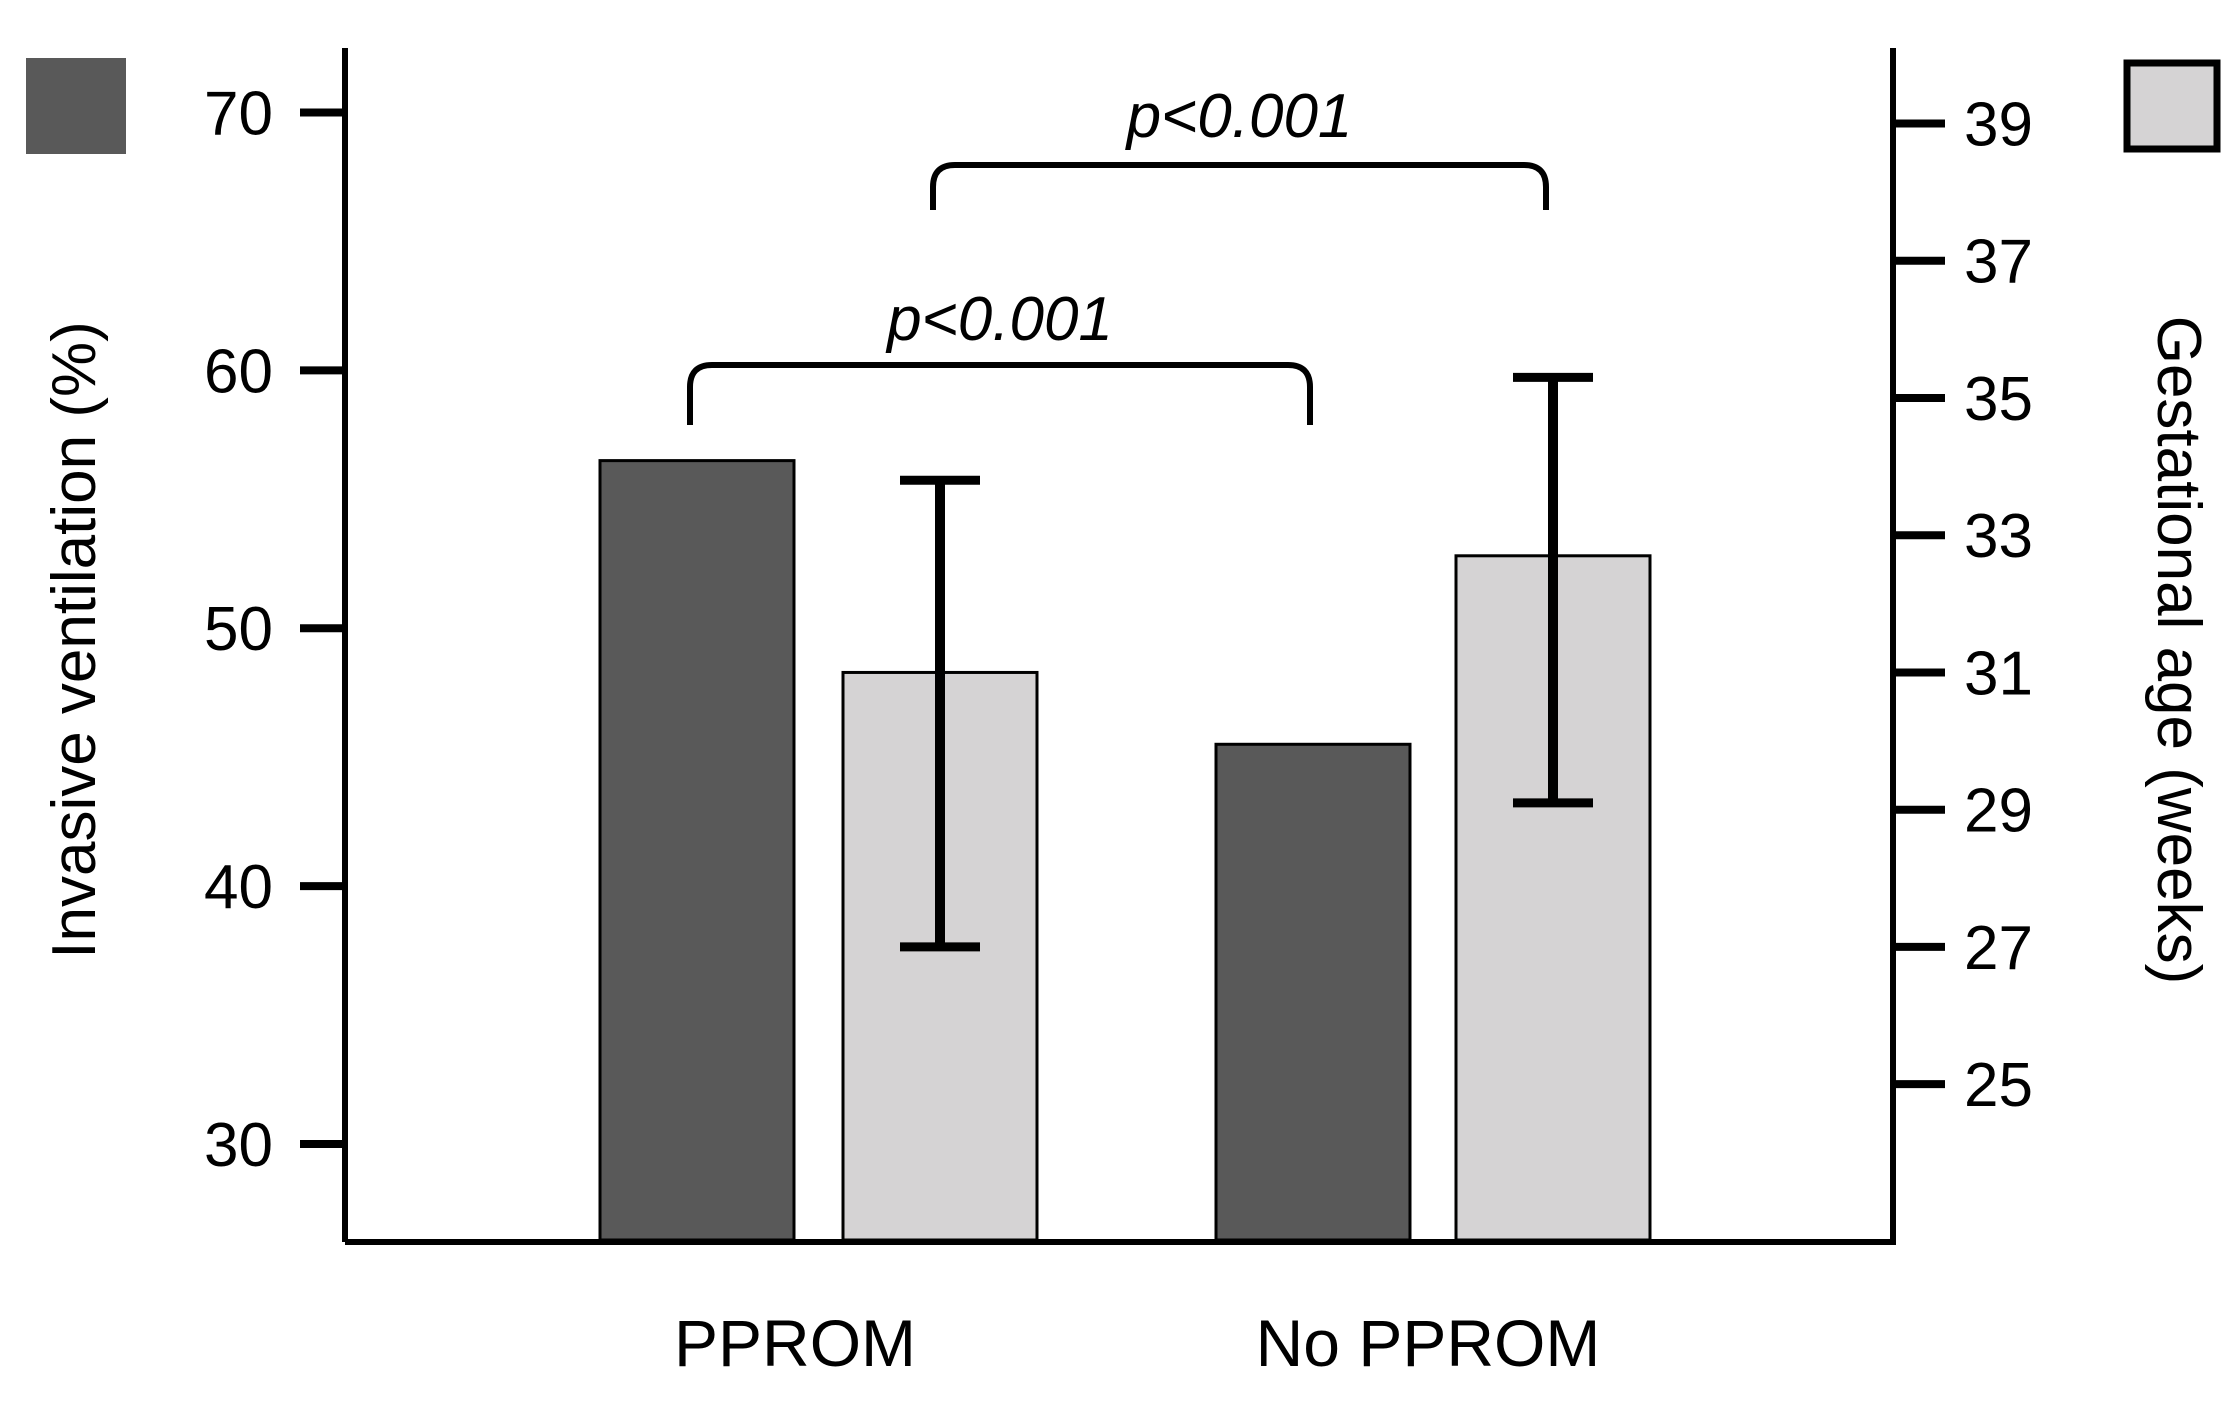  What do you see at coordinates (1998, 673) in the screenshot?
I see `right-tick-label: 31` at bounding box center [1998, 673].